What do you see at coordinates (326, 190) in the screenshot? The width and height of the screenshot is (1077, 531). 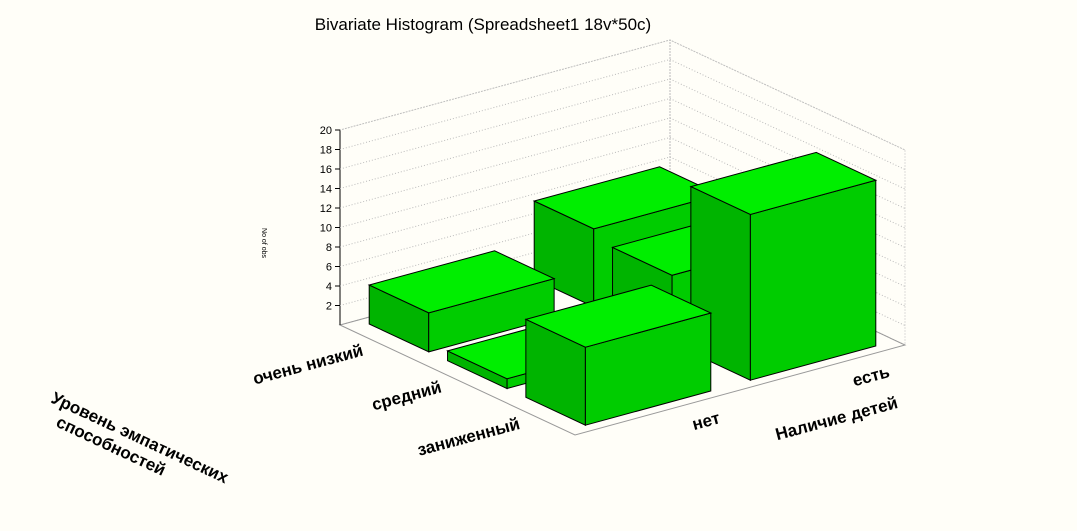 I see `z-tick-label: 14` at bounding box center [326, 190].